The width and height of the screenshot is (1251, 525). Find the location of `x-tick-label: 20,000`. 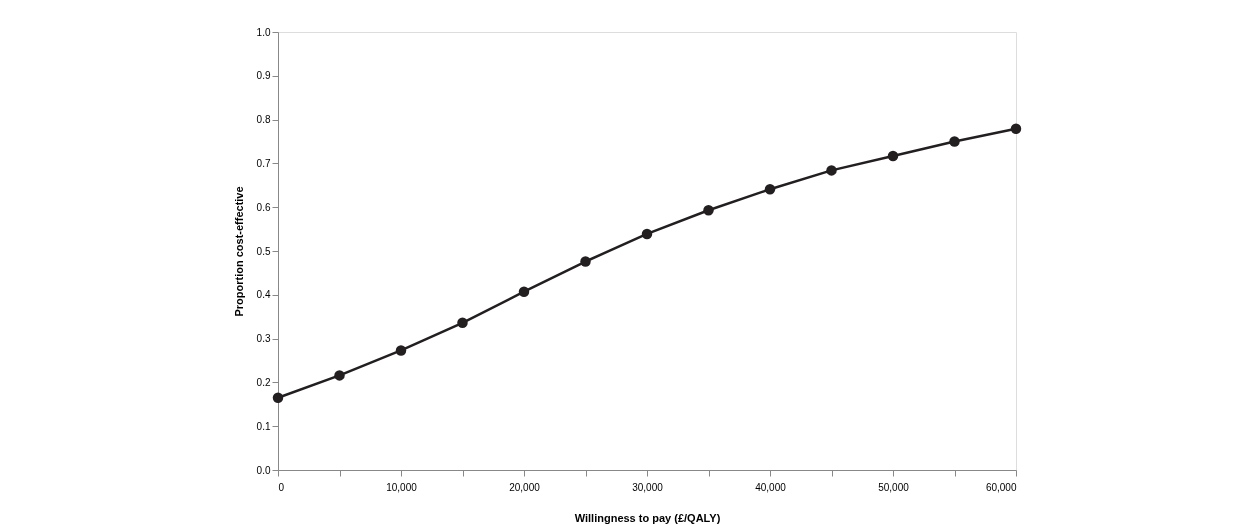

x-tick-label: 20,000 is located at coordinates (525, 487).